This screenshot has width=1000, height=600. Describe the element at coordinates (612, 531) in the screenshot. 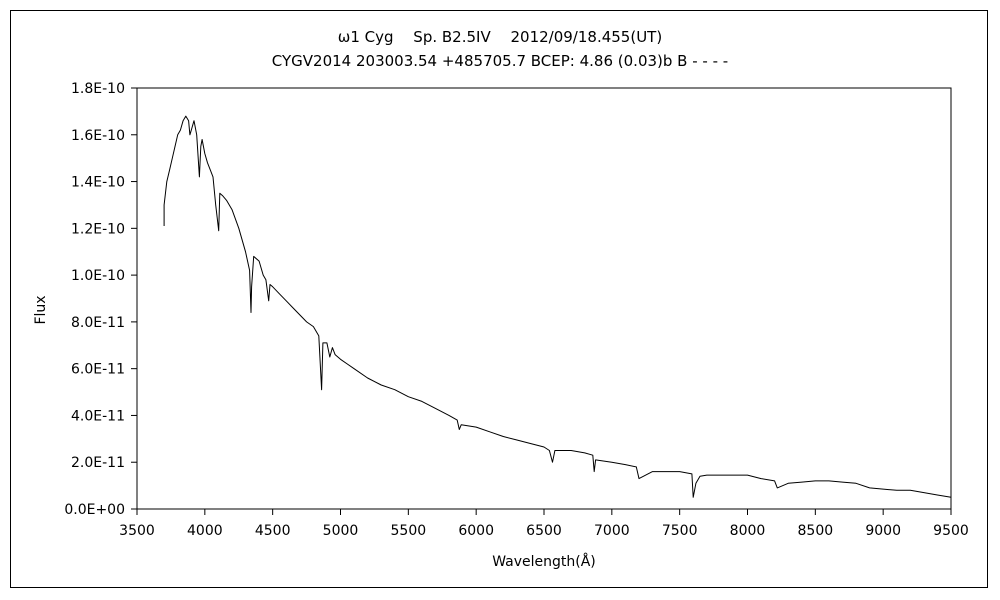

I see `x-tick-label: 7000` at that location.